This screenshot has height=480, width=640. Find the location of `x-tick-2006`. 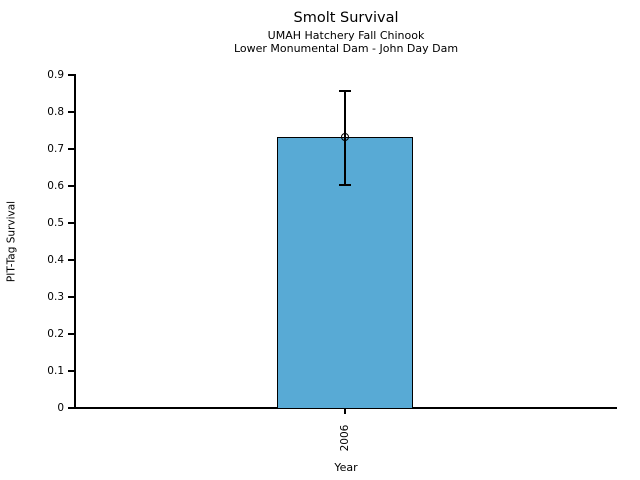

x-tick-2006 is located at coordinates (345, 411).